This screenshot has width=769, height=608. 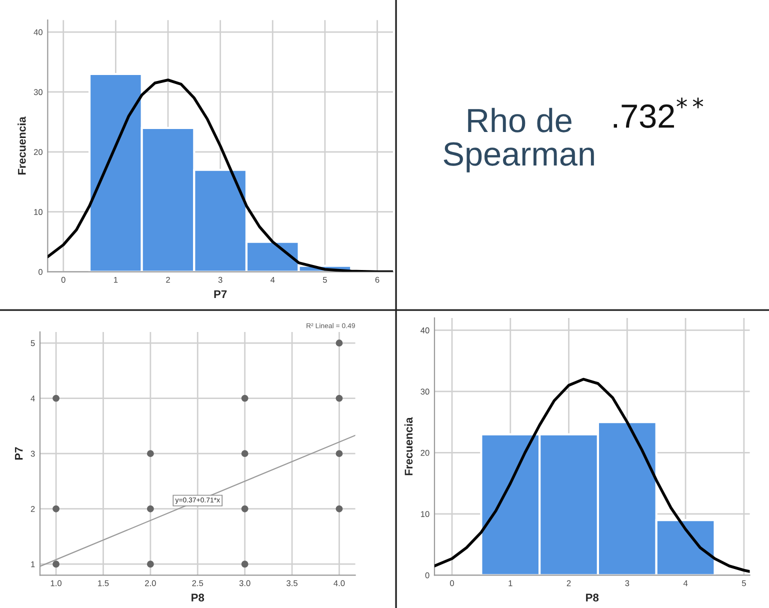 What do you see at coordinates (32, 343) in the screenshot?
I see `y-tick-label: 5` at bounding box center [32, 343].